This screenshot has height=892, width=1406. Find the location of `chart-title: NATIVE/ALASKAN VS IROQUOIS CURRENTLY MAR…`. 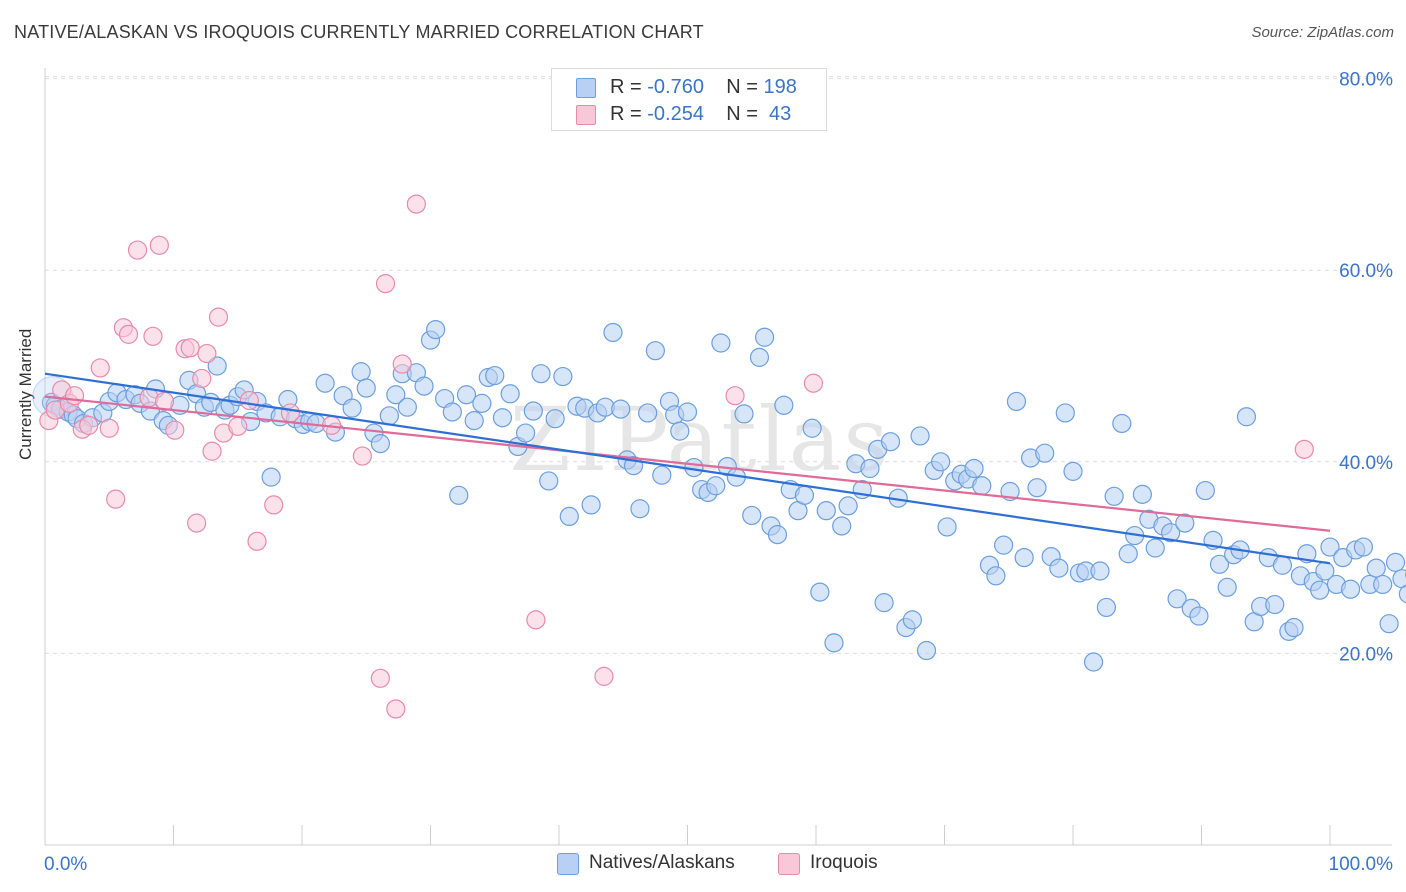

chart-title: NATIVE/ALASKAN VS IROQUOIS CURRENTLY MAR… is located at coordinates (359, 32).